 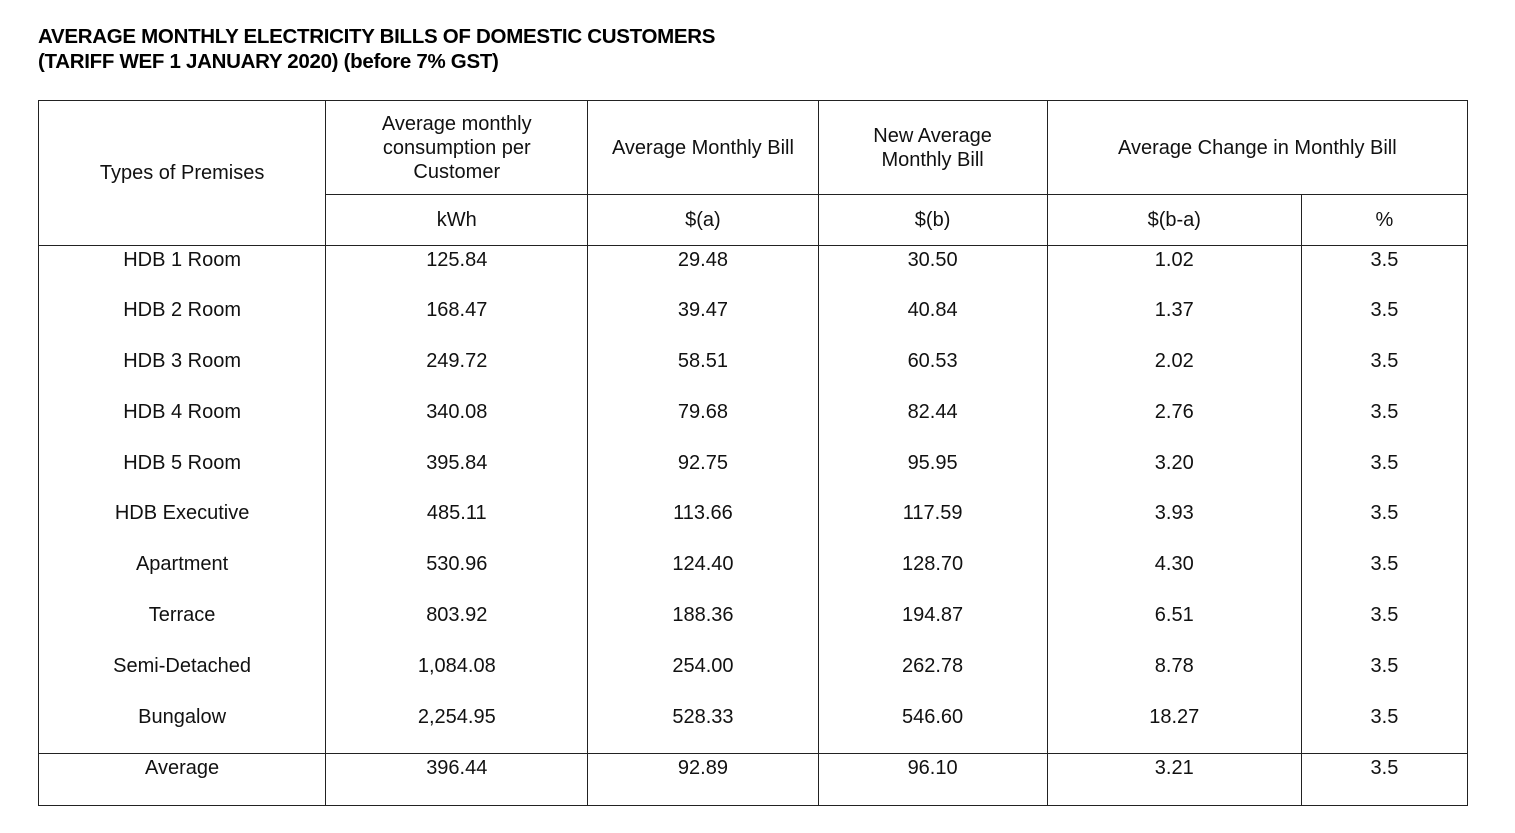 I want to click on average-row: Average 396.44 92.89 96.10 3.21 3.5, so click(x=753, y=779).